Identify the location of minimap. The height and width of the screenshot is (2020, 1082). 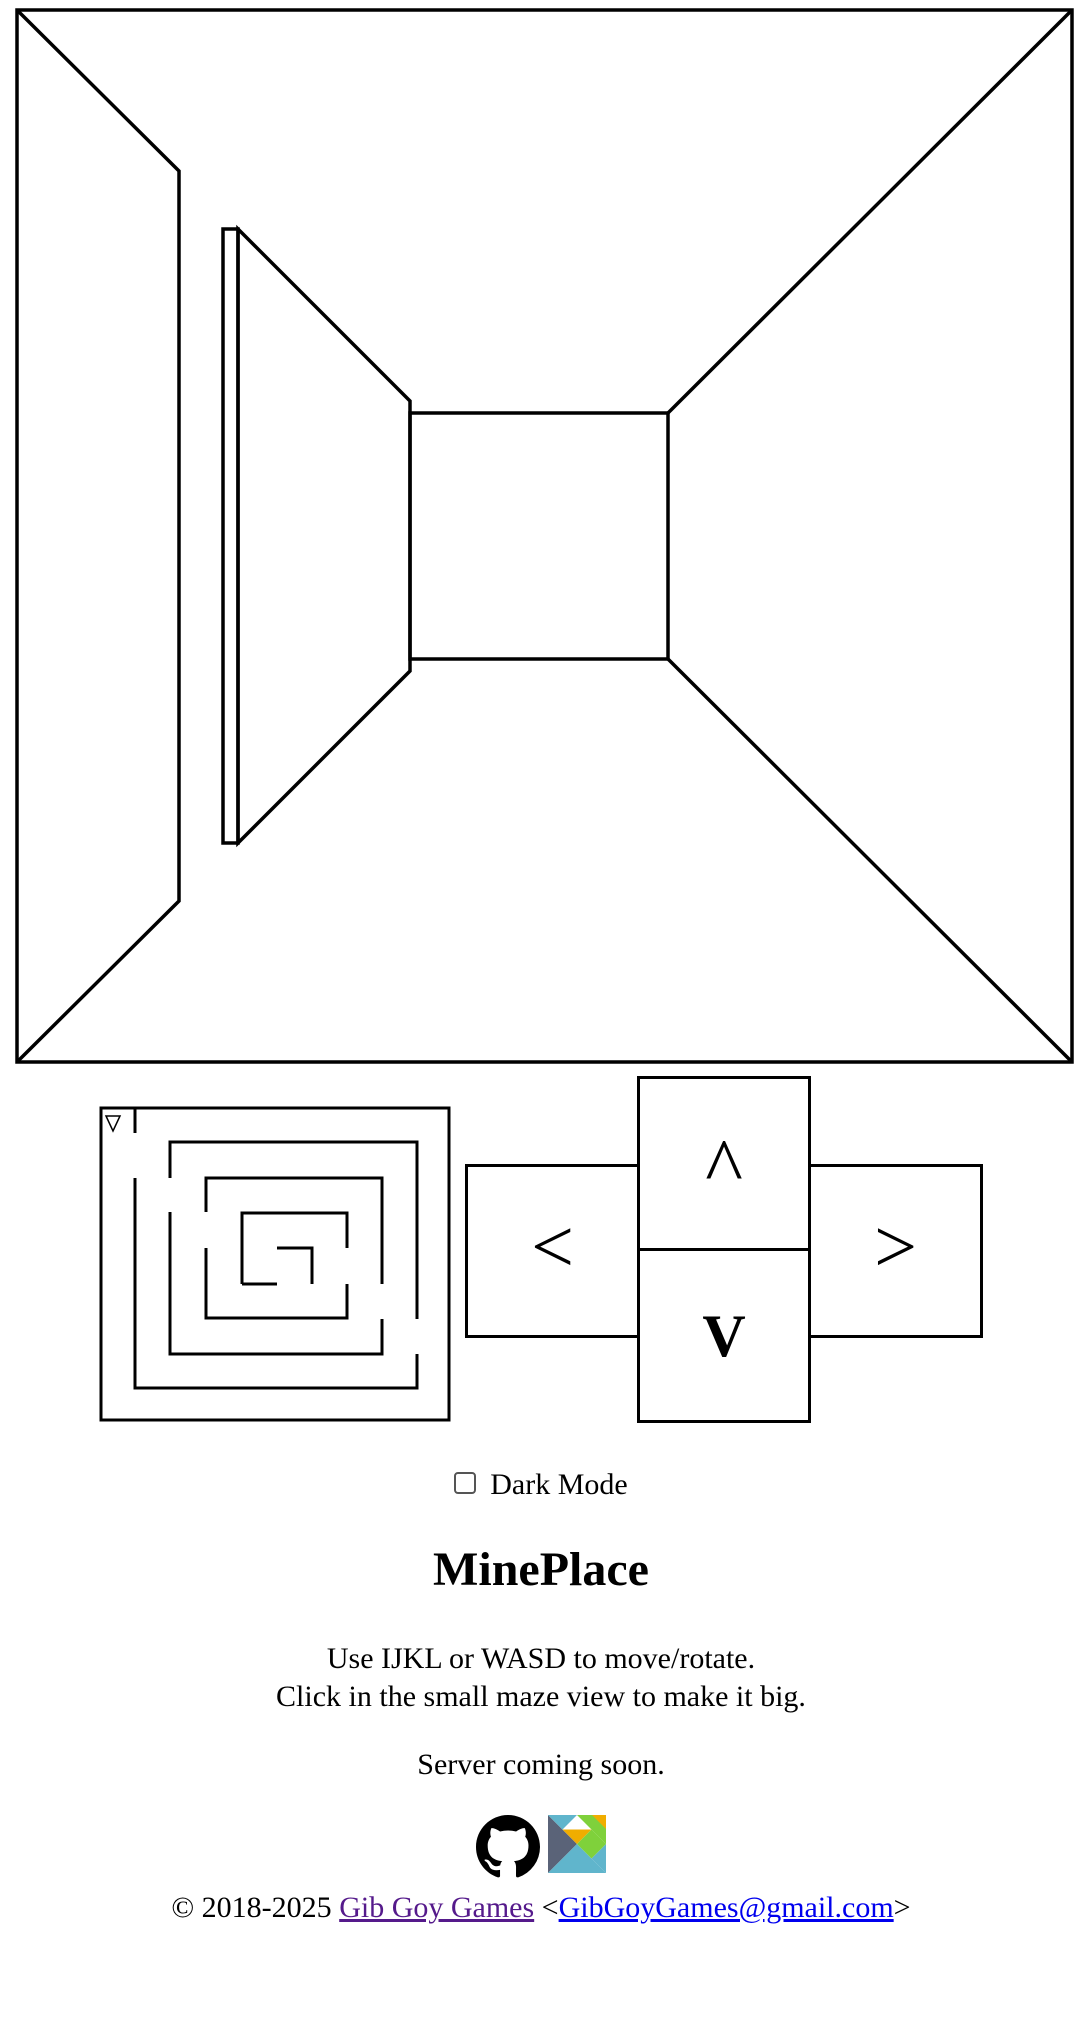
(275, 1264).